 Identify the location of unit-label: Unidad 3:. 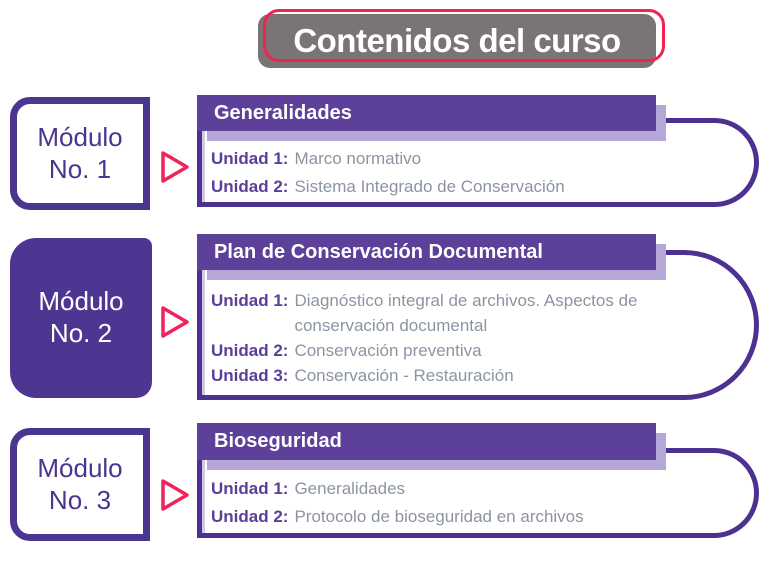
(250, 375).